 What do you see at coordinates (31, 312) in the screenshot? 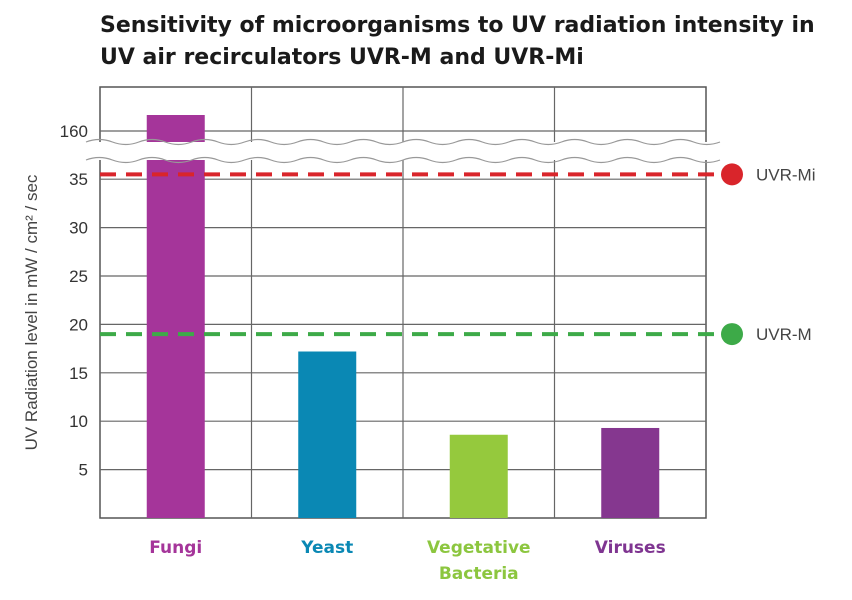
I see `y-axis-label: UV Radiation level in mW / cm² / sec` at bounding box center [31, 312].